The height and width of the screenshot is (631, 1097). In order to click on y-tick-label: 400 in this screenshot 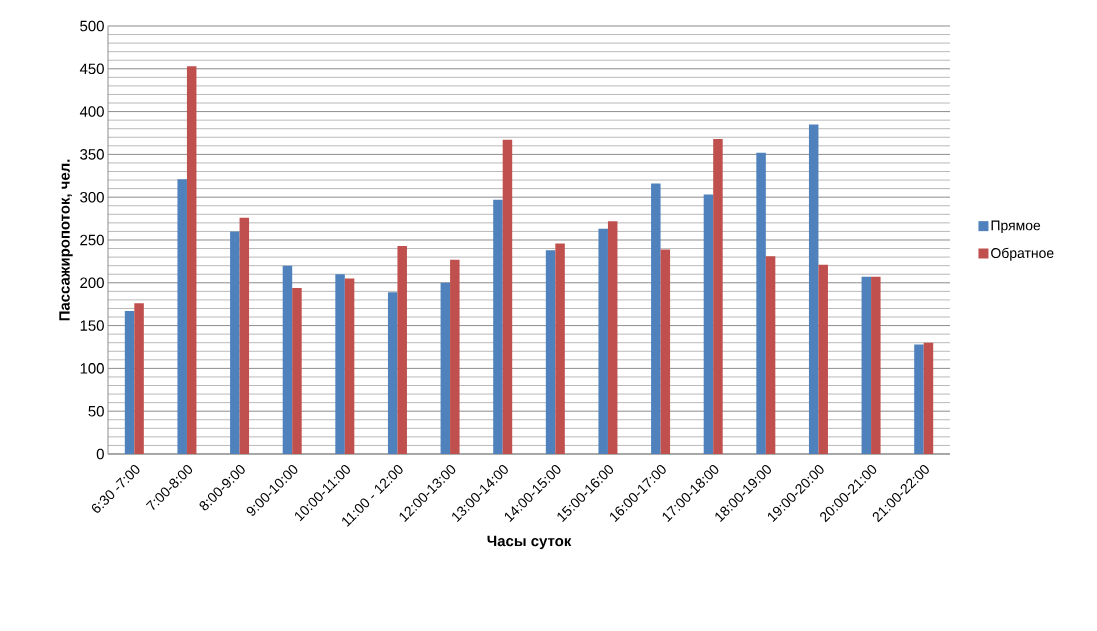, I will do `click(91, 111)`.